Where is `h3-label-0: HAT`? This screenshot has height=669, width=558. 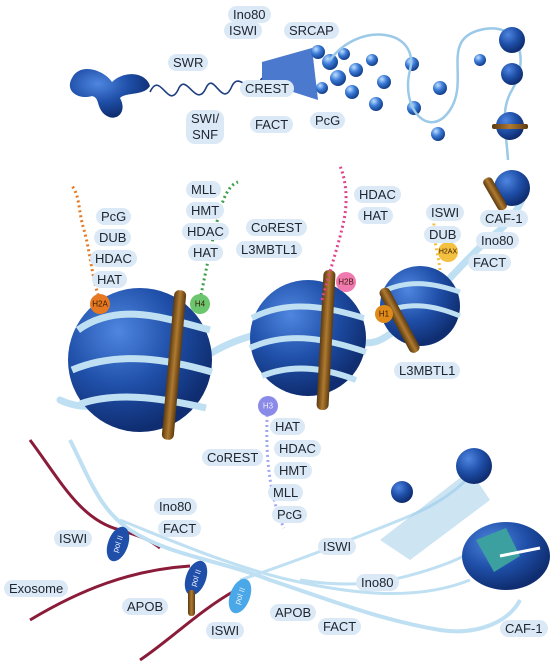 h3-label-0: HAT is located at coordinates (288, 426).